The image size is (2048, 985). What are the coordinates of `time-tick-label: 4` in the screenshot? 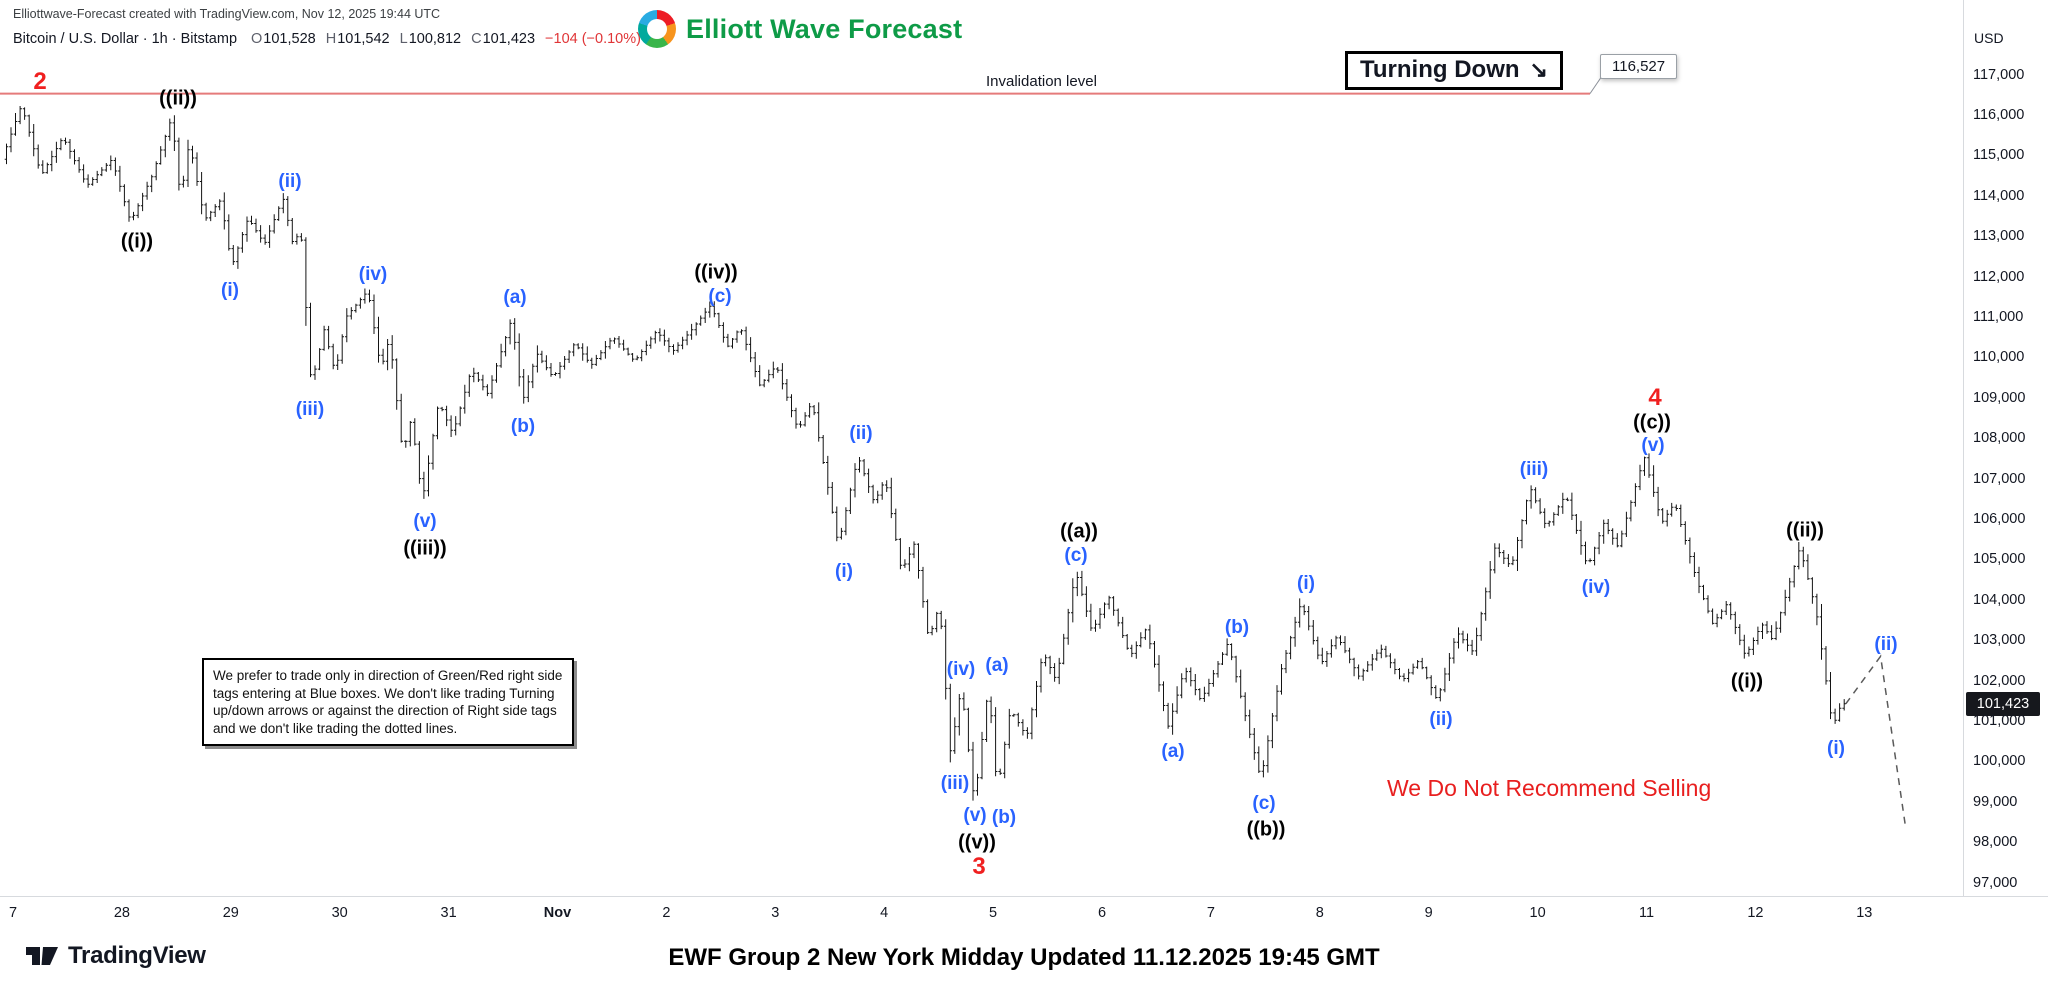 It's located at (884, 913).